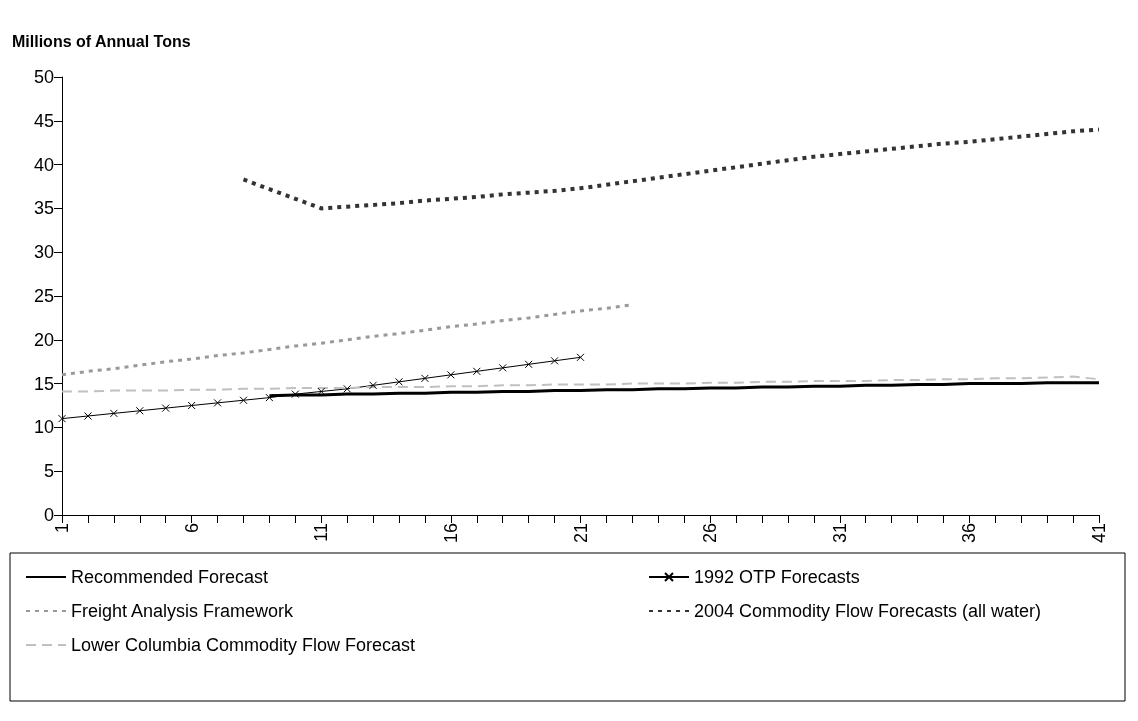 This screenshot has width=1138, height=721. I want to click on x-tick-label: 6, so click(191, 528).